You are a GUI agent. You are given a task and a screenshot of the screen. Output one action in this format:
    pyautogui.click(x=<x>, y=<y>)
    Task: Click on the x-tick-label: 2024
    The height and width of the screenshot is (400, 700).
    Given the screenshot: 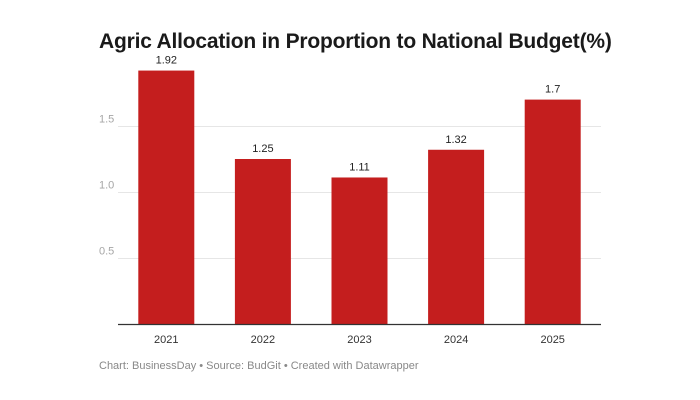 What is the action you would take?
    pyautogui.click(x=456, y=340)
    